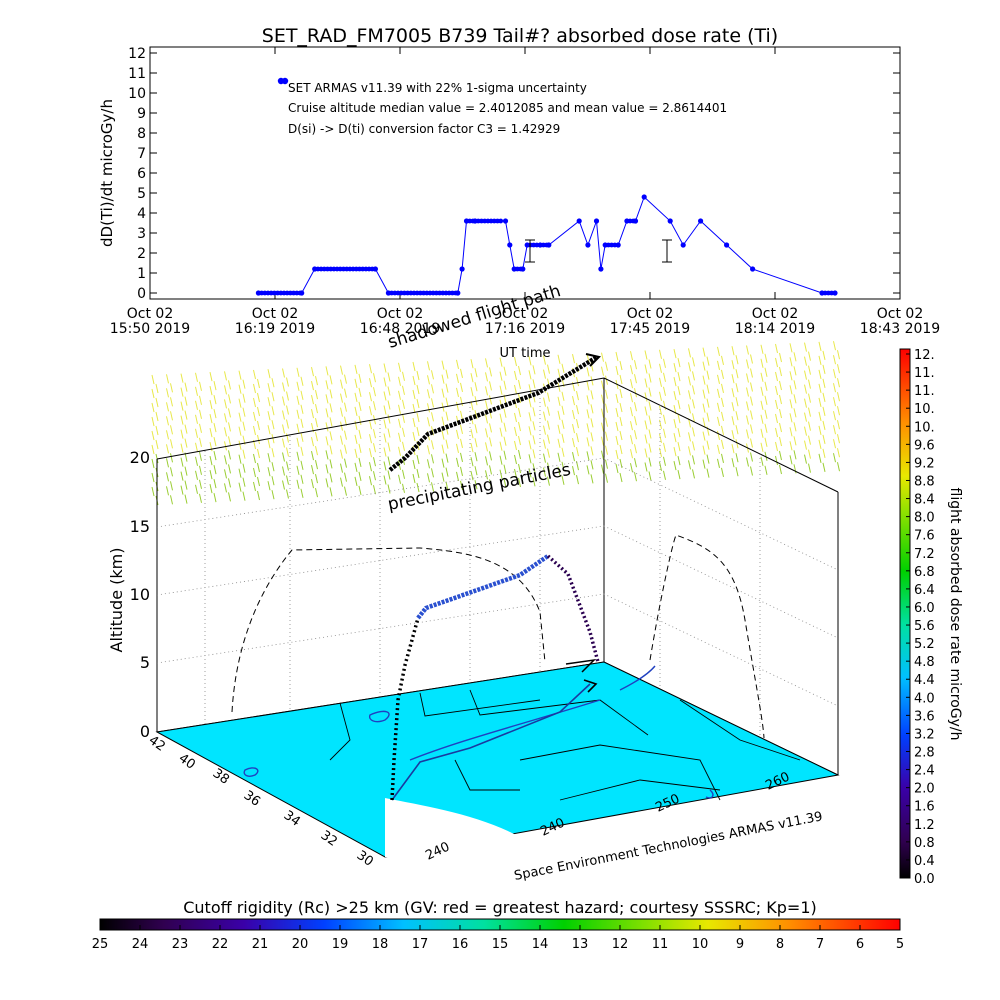 The image size is (1000, 1000). What do you see at coordinates (380, 944) in the screenshot?
I see `colorbar-bottom-tick-label: 18` at bounding box center [380, 944].